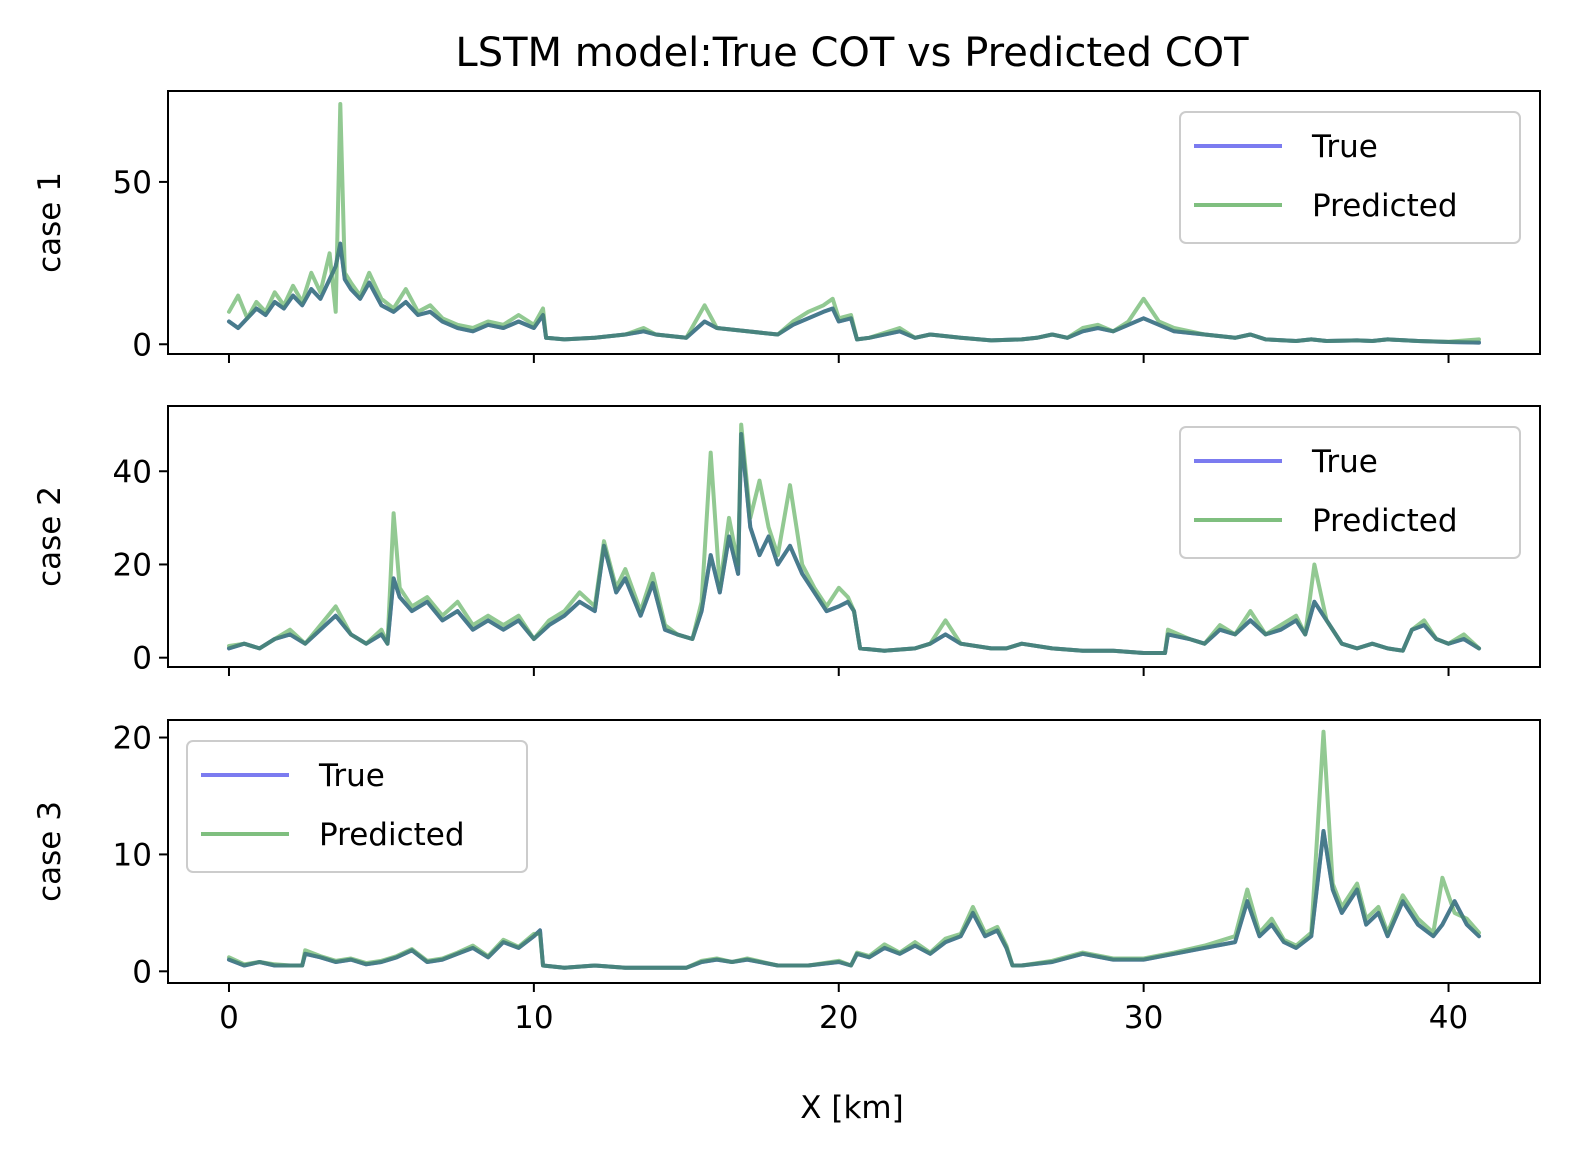 The height and width of the screenshot is (1154, 1593). What do you see at coordinates (533, 1018) in the screenshot?
I see `x-tick-label: 10` at bounding box center [533, 1018].